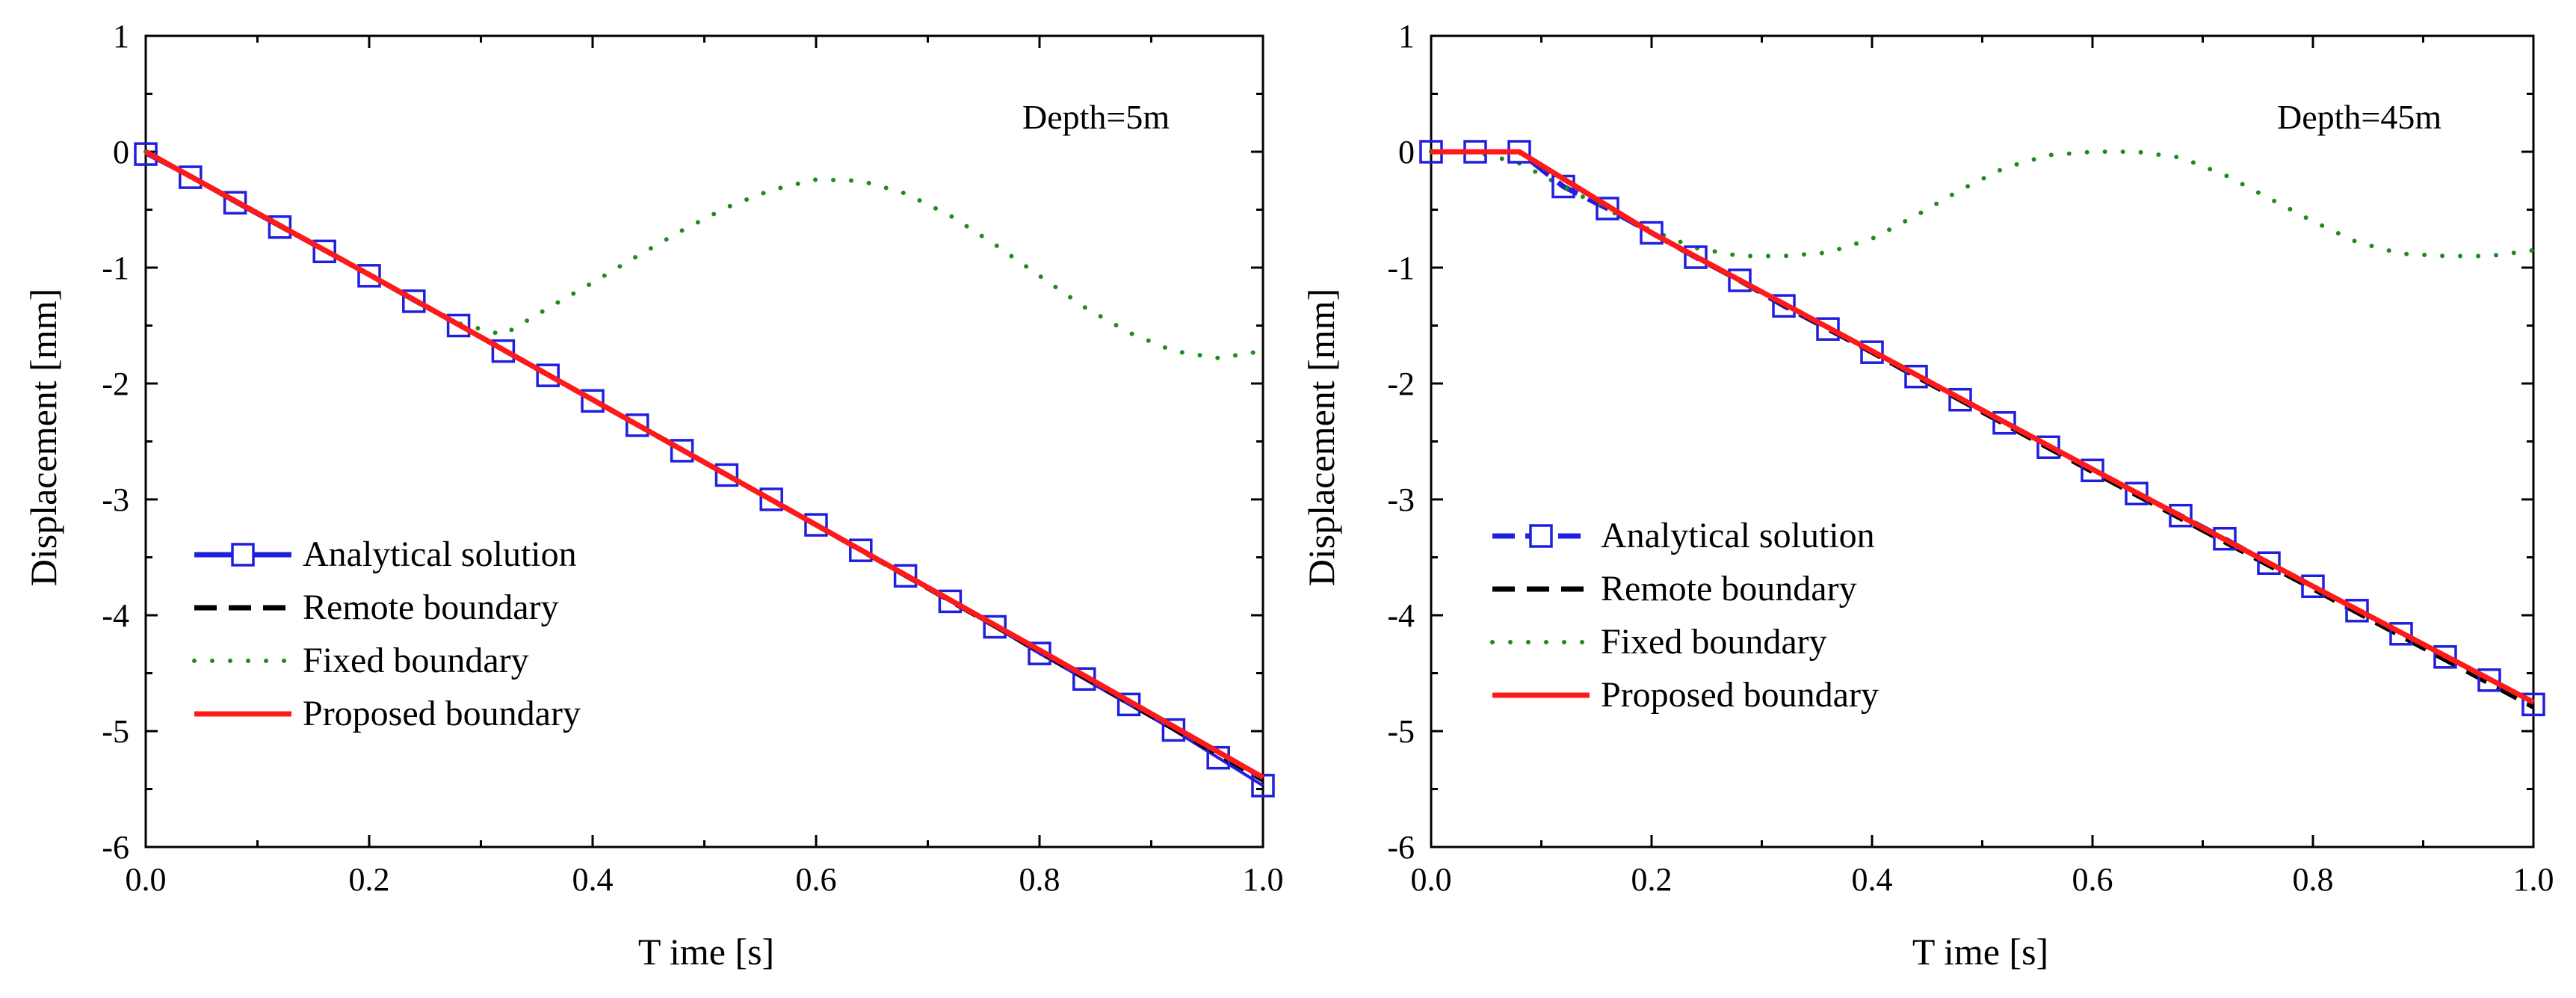  I want to click on depth-annotation: Depth=5m, so click(1096, 117).